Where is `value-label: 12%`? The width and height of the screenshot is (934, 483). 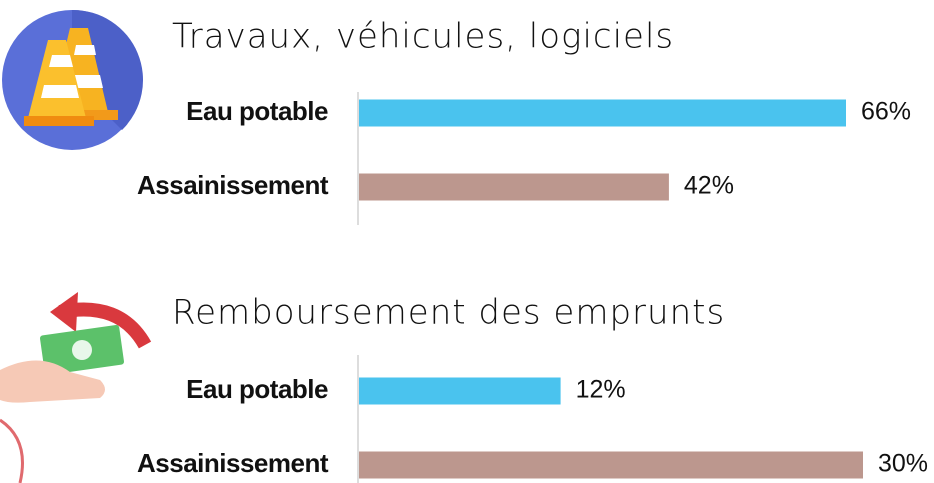 value-label: 12% is located at coordinates (601, 390).